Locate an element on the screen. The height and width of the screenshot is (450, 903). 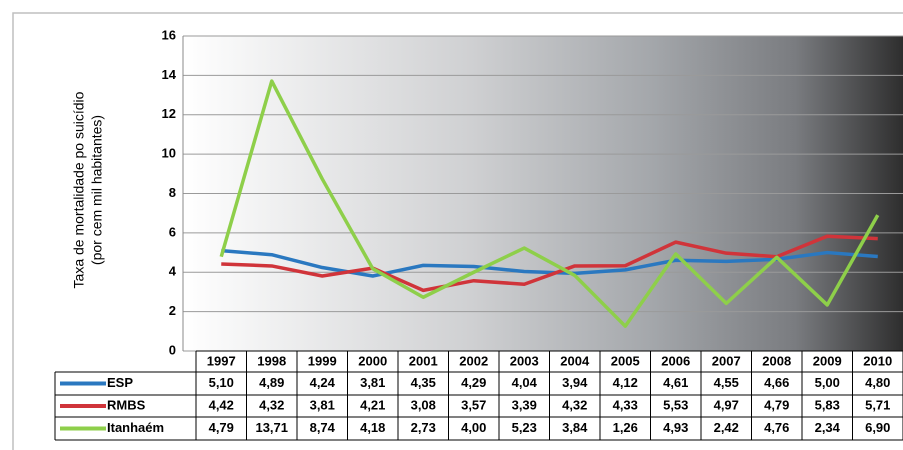
x-tick-label: 1998 is located at coordinates (271, 360).